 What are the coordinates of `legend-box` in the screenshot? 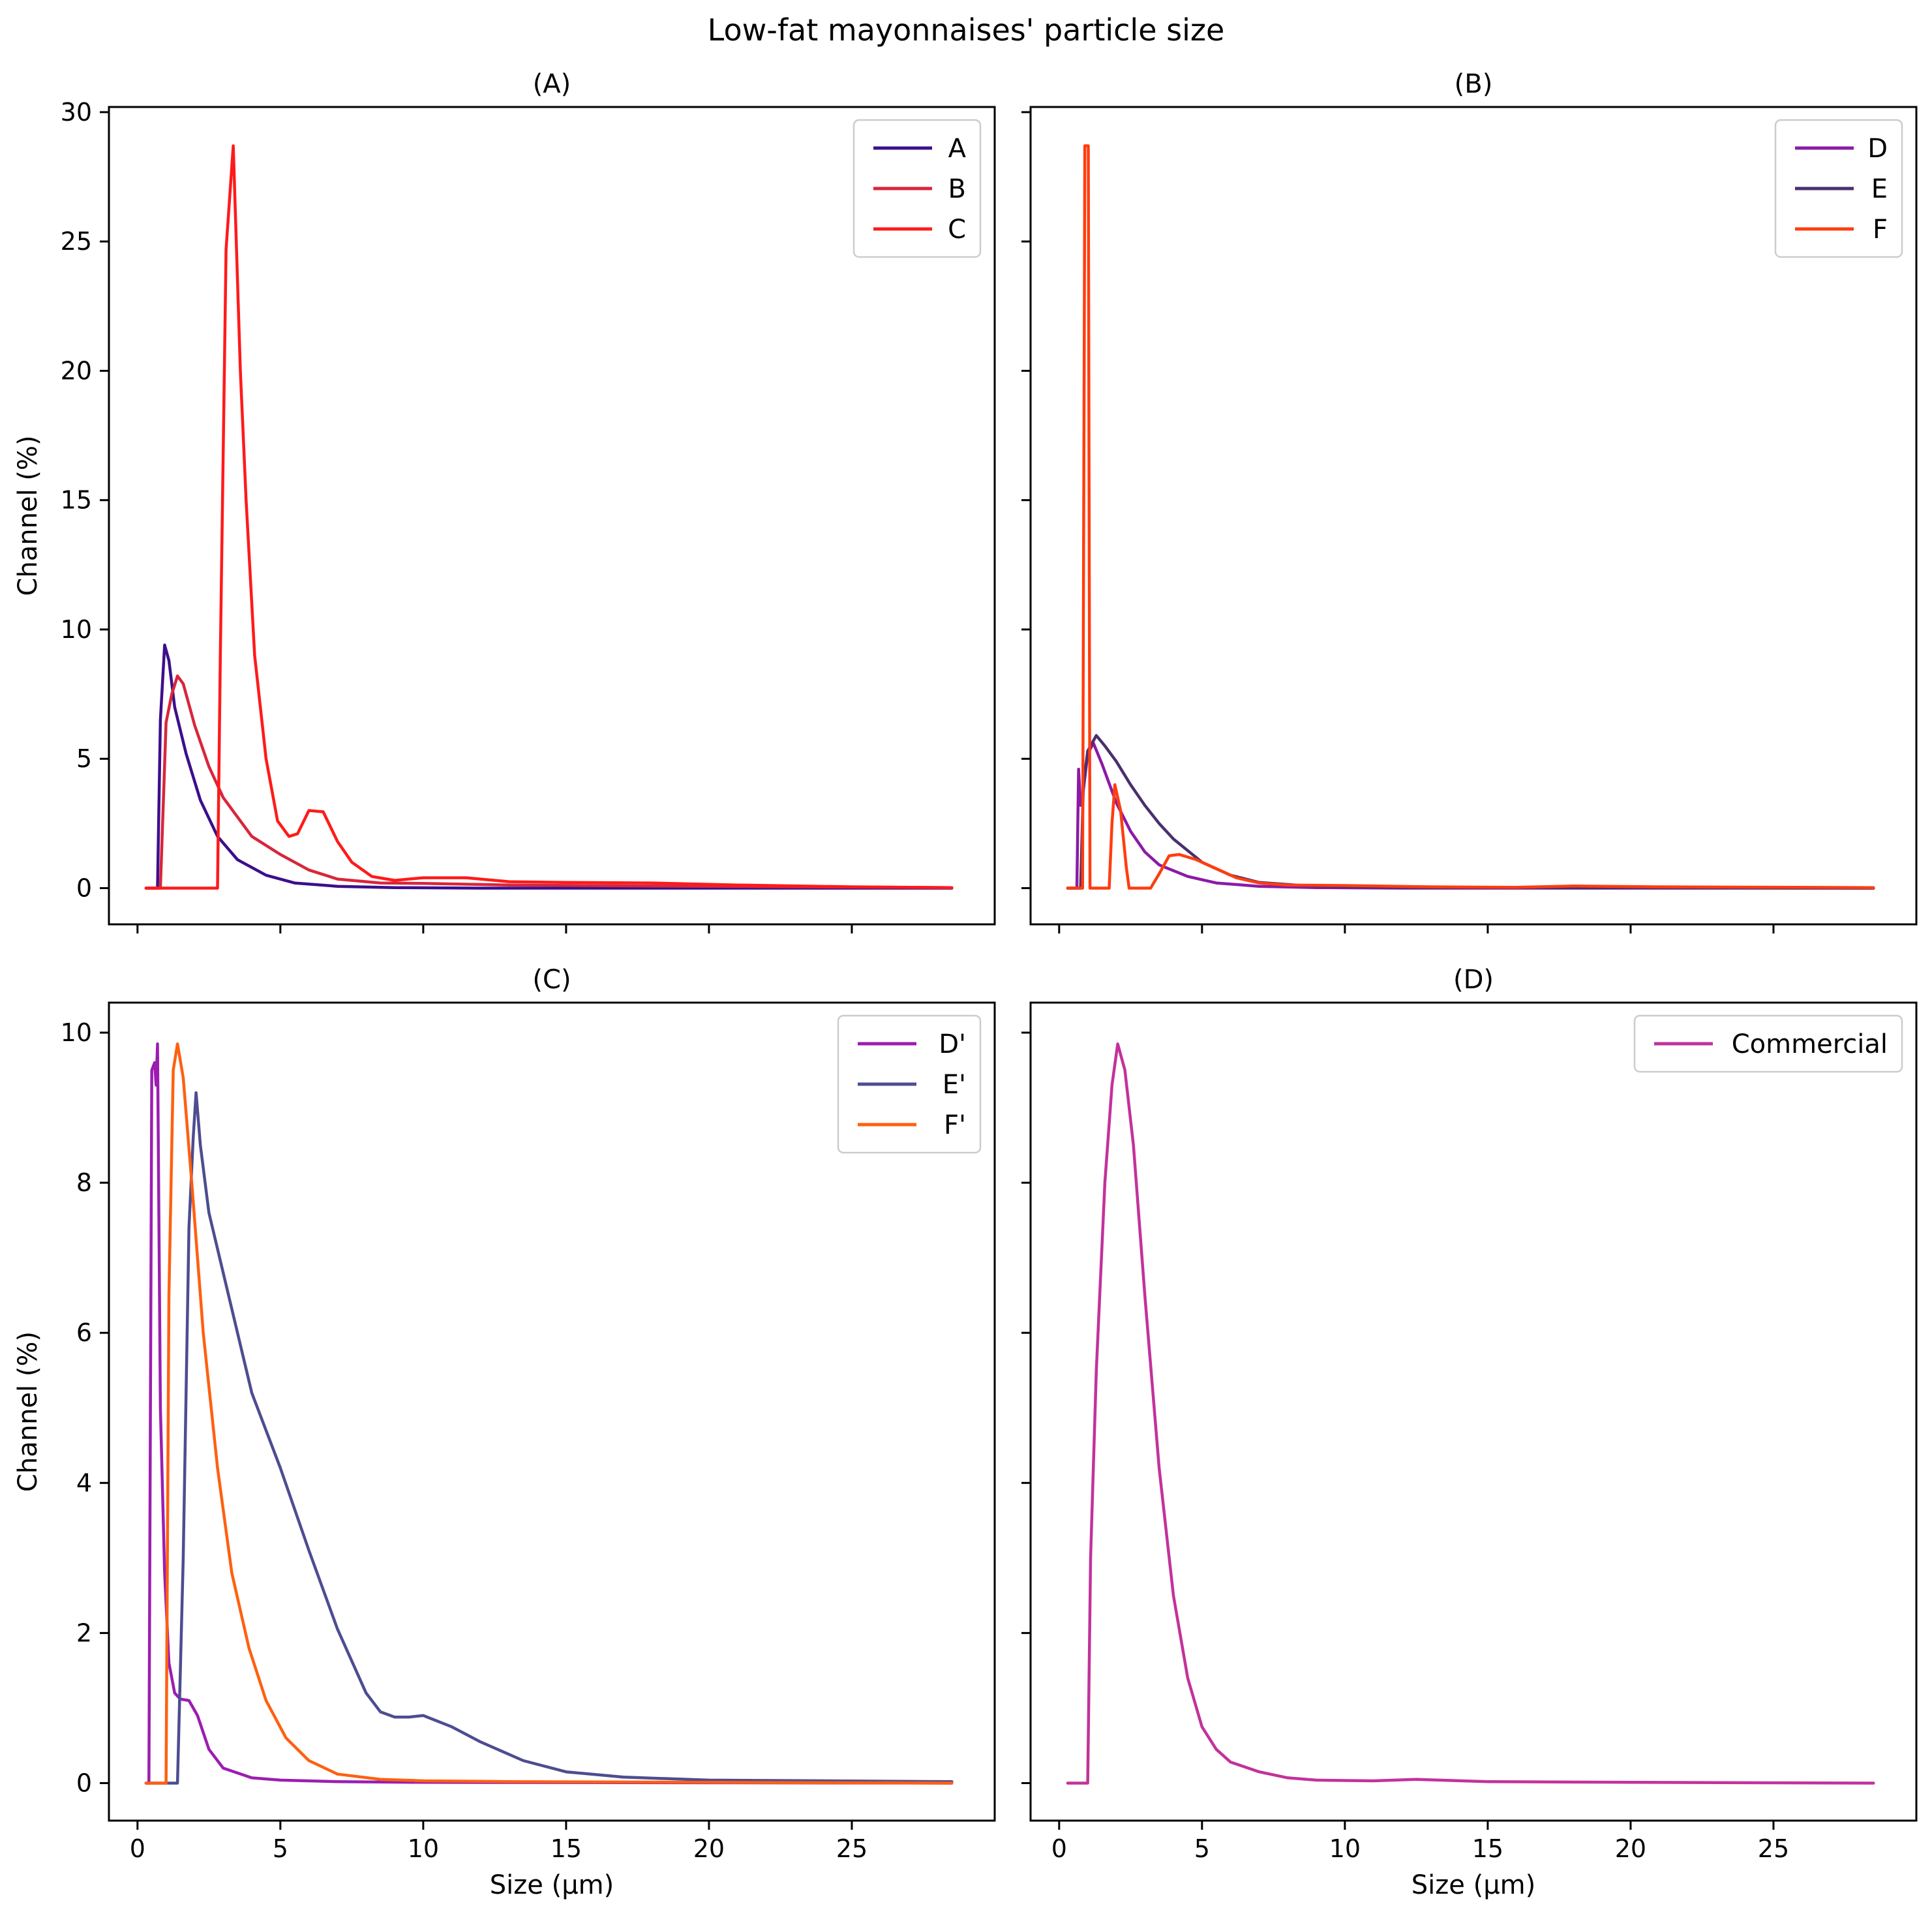 It's located at (1768, 1043).